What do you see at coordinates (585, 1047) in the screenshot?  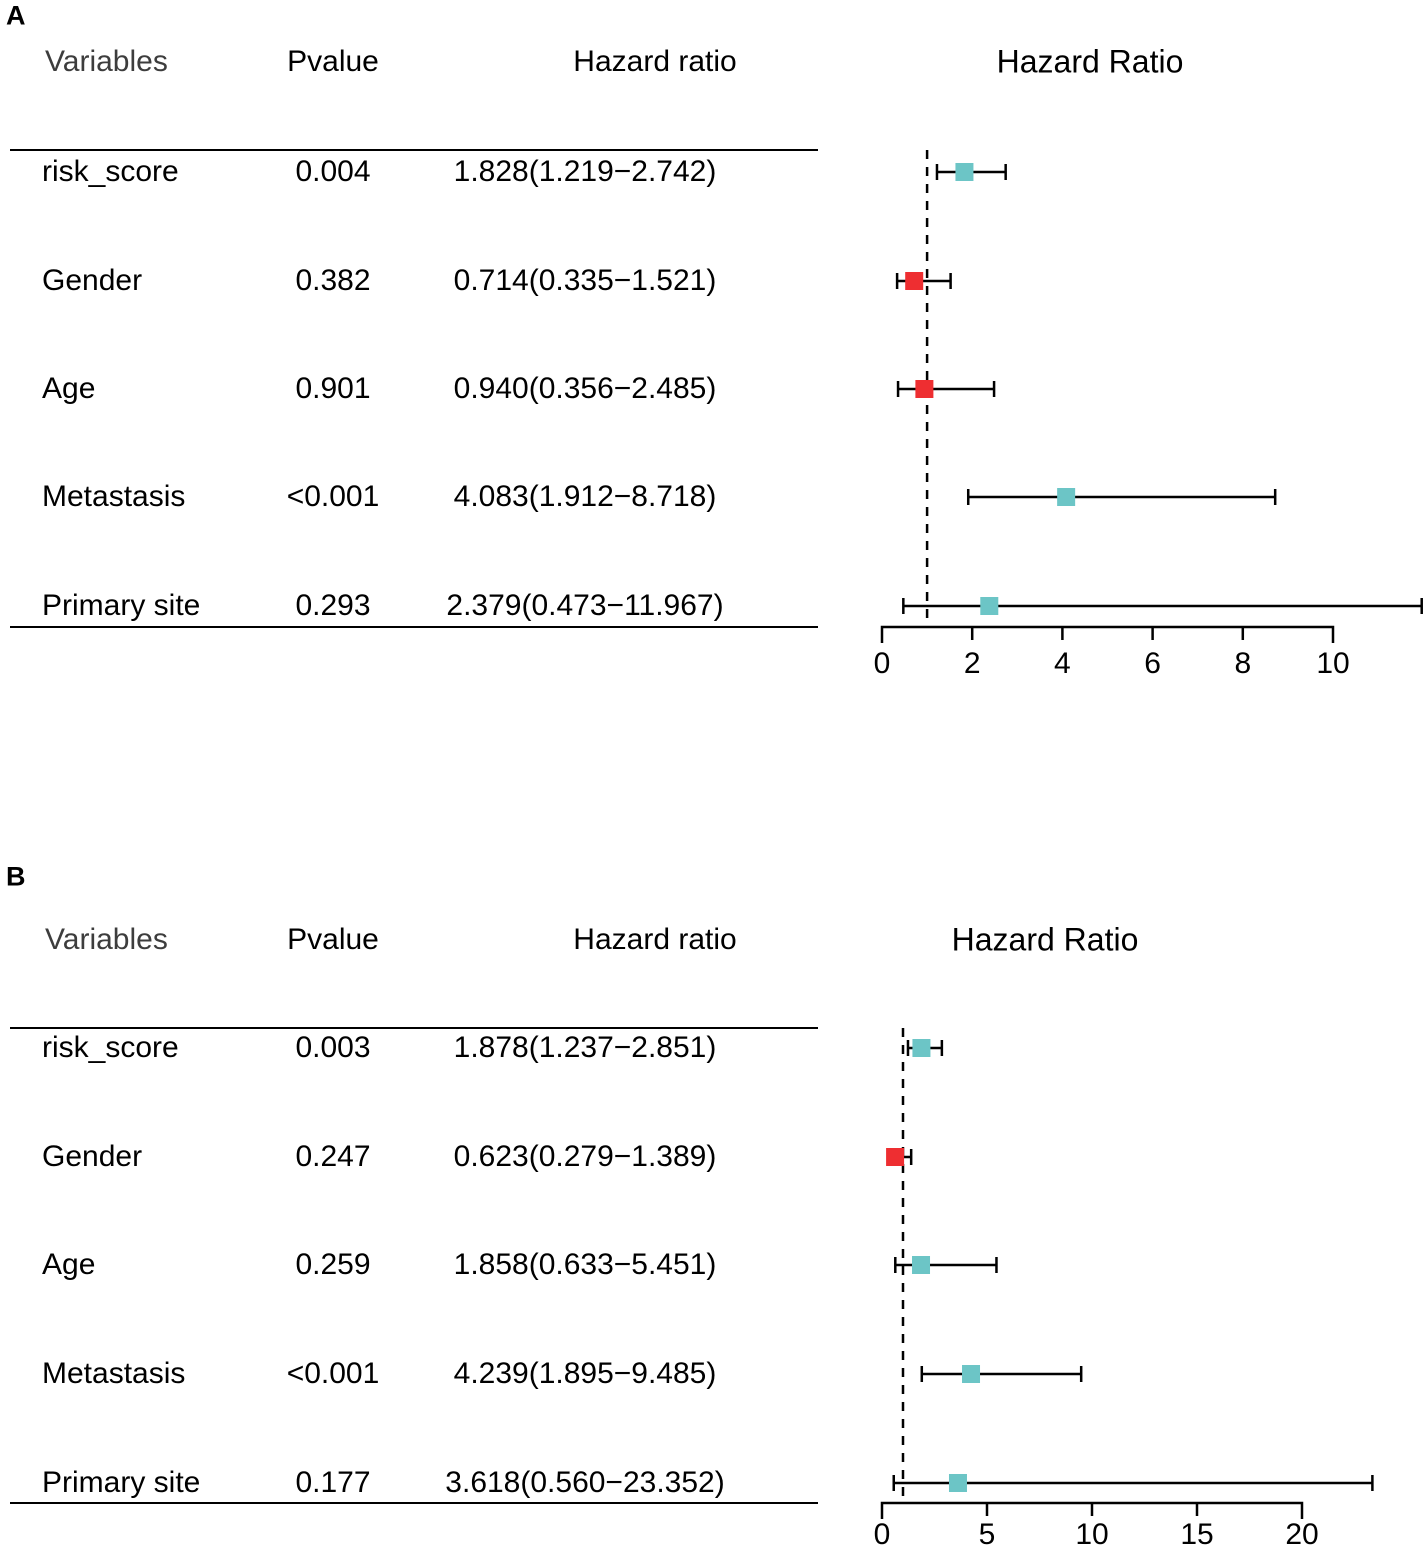 I see `row-hr-text: 1.878(1.237−2.851)` at bounding box center [585, 1047].